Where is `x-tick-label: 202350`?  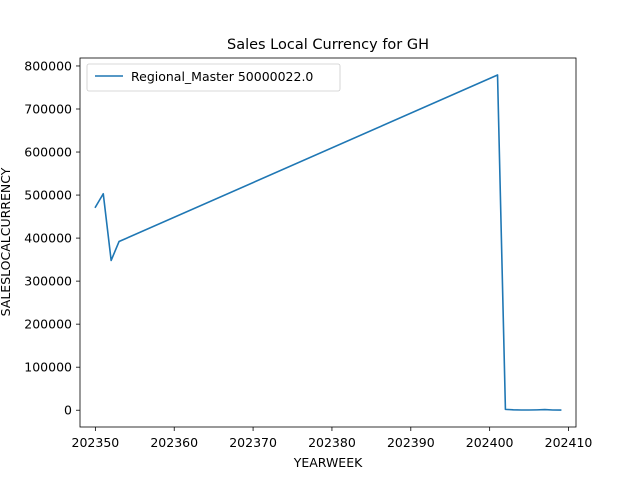 x-tick-label: 202350 is located at coordinates (96, 442).